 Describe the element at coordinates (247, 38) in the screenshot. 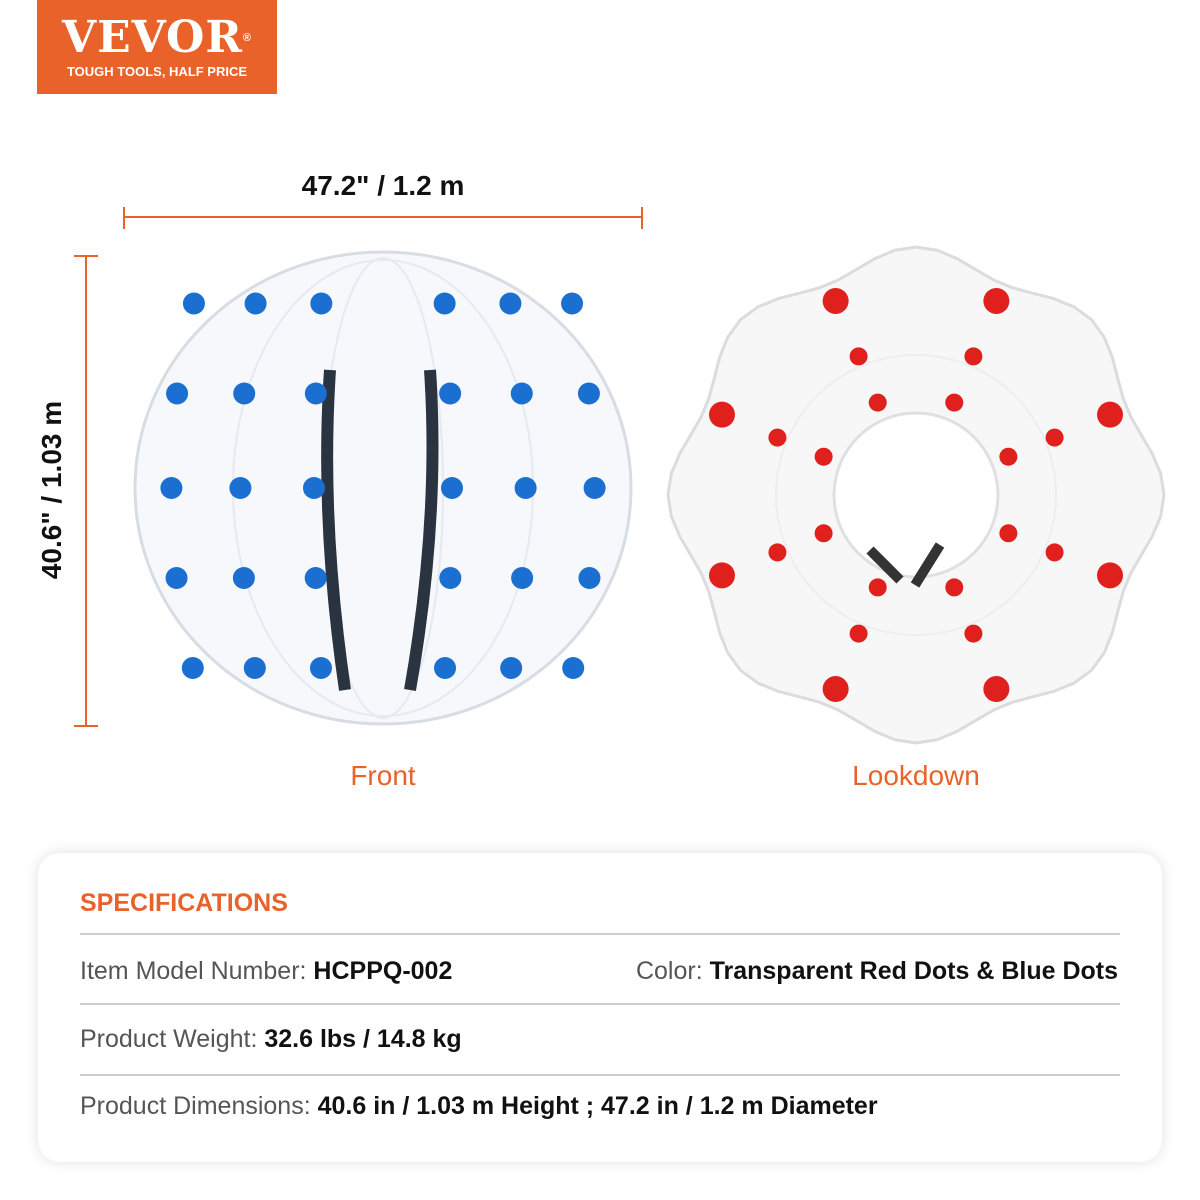

I see `registered-mark: ®` at that location.